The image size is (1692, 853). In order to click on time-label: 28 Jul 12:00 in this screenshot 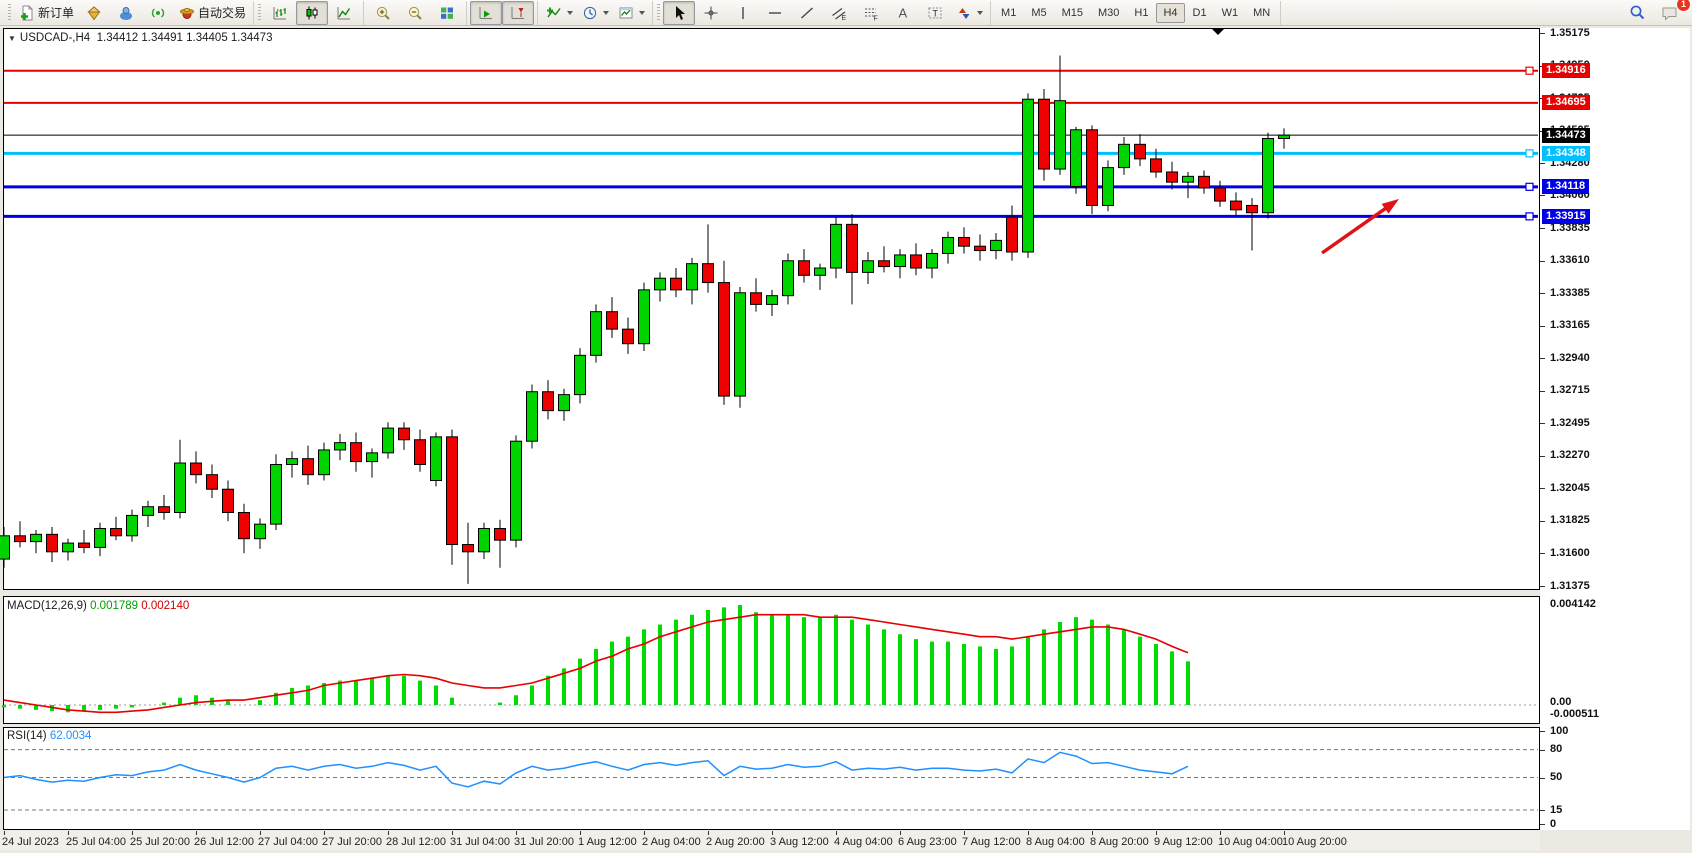, I will do `click(416, 842)`.